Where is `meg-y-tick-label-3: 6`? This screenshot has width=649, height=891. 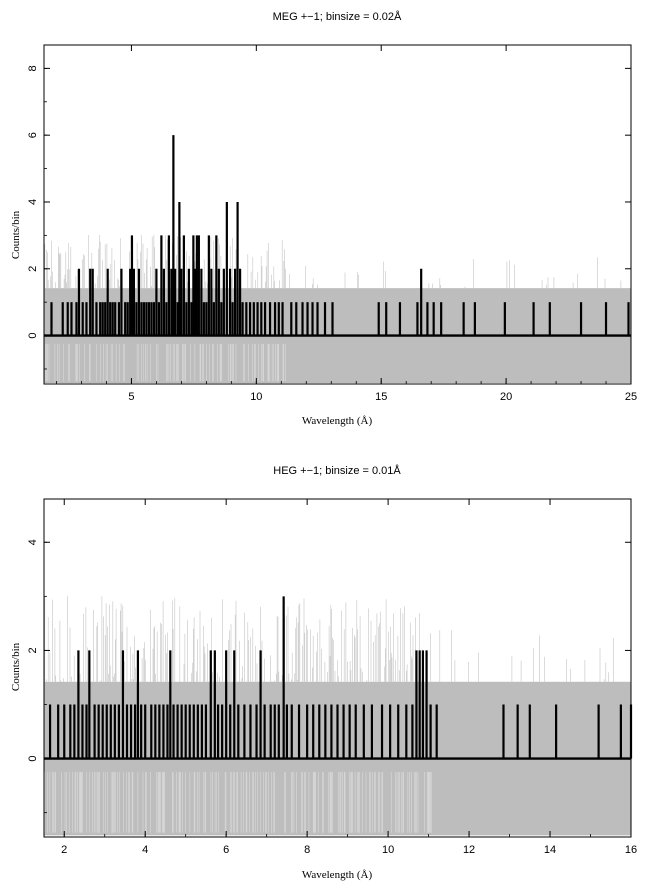
meg-y-tick-label-3: 6 is located at coordinates (33, 135).